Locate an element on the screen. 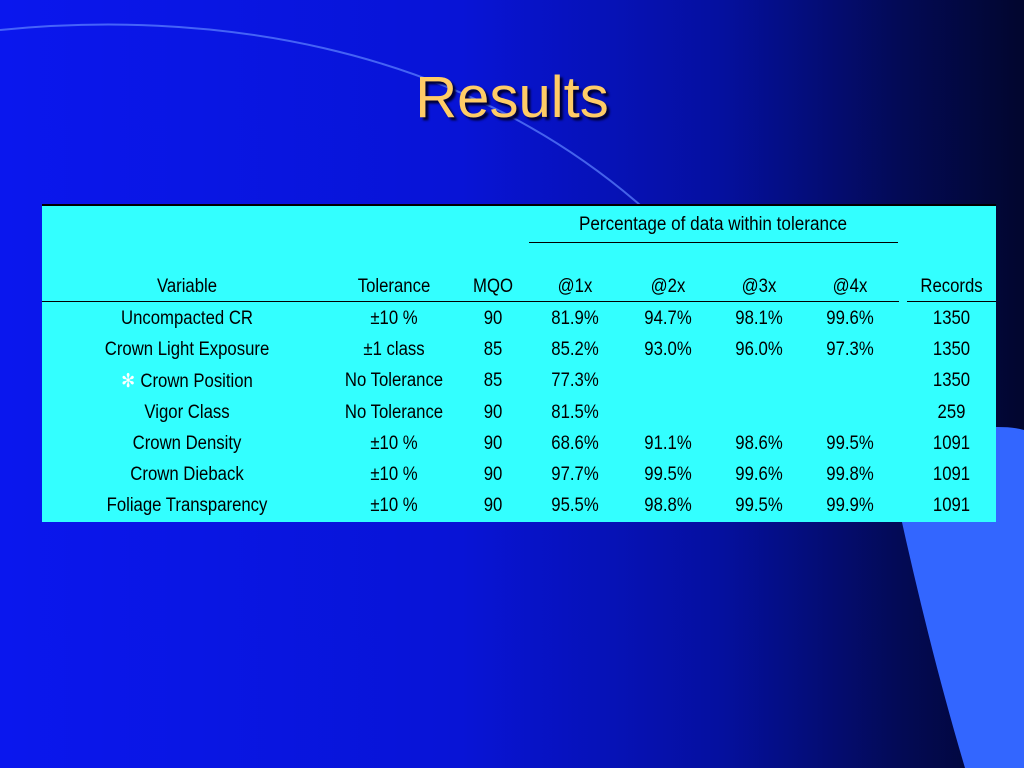 The height and width of the screenshot is (768, 1024). cell-1x: 81.5% is located at coordinates (575, 412).